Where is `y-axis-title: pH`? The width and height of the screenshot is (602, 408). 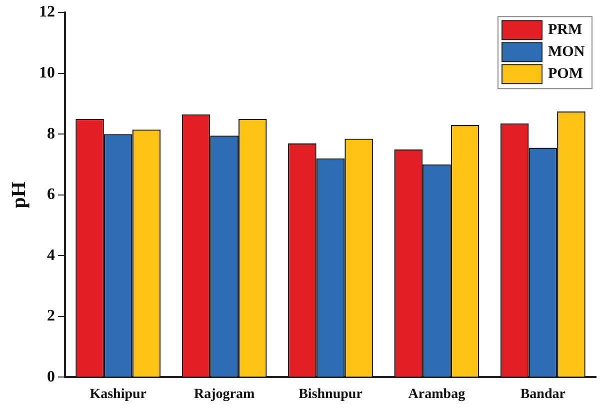
y-axis-title: pH is located at coordinates (19, 194).